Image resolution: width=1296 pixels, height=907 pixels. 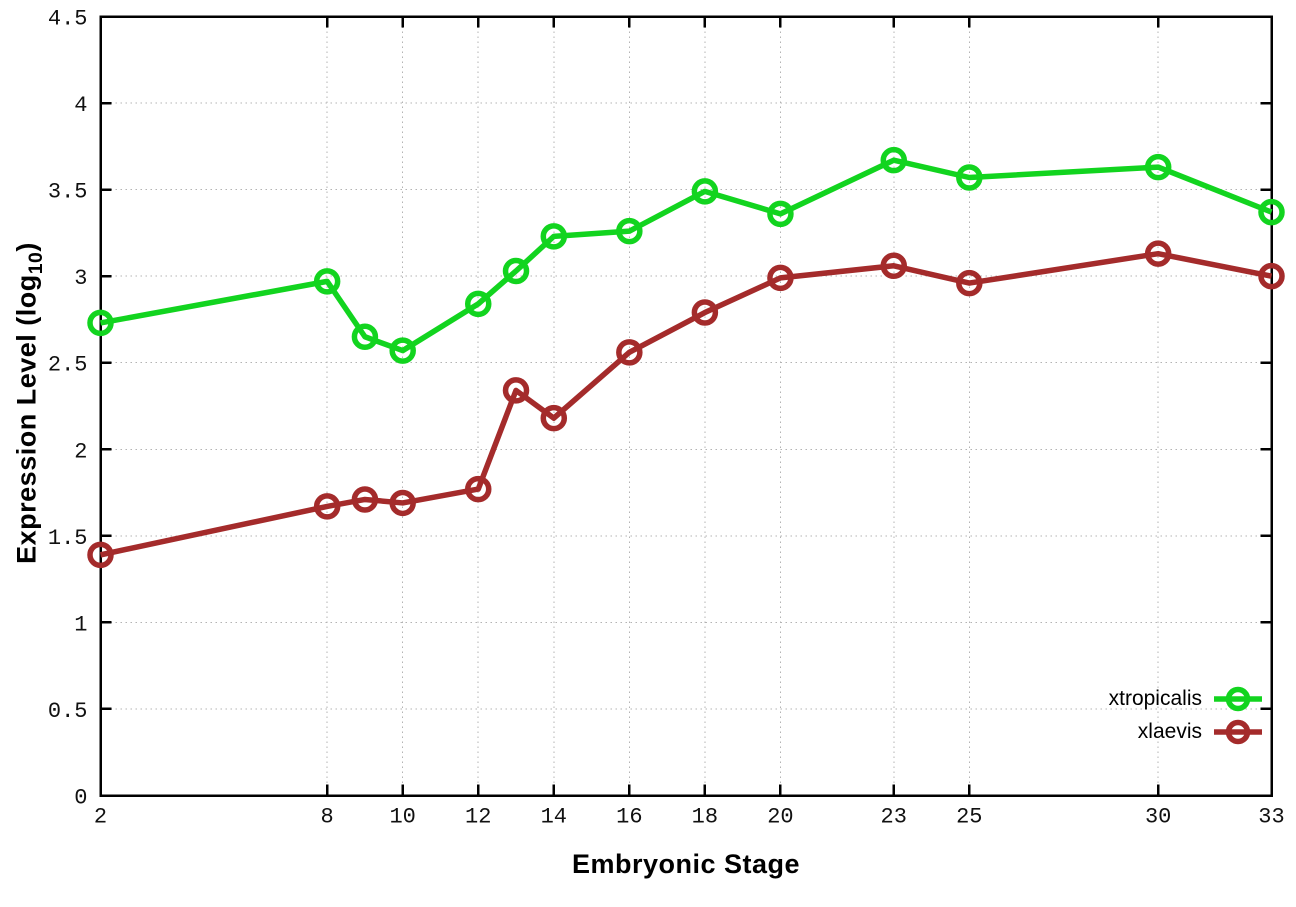 What do you see at coordinates (780, 817) in the screenshot?
I see `x-tick-label-20: 20` at bounding box center [780, 817].